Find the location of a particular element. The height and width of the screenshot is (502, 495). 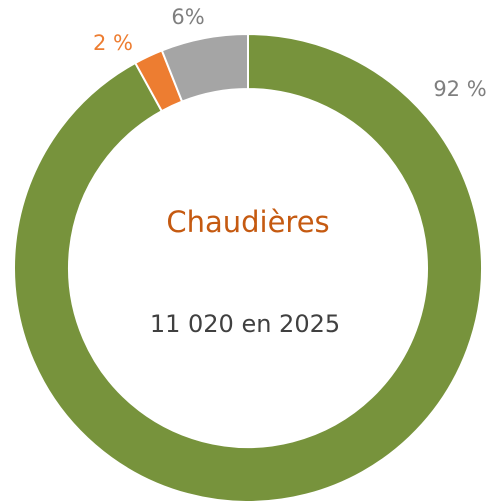

data-label: 92 % is located at coordinates (459, 89).